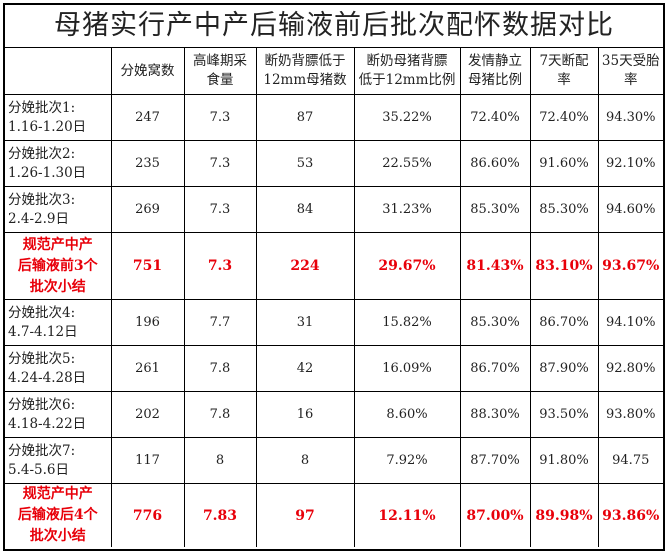  I want to click on cell-thin-count: 84, so click(305, 209).